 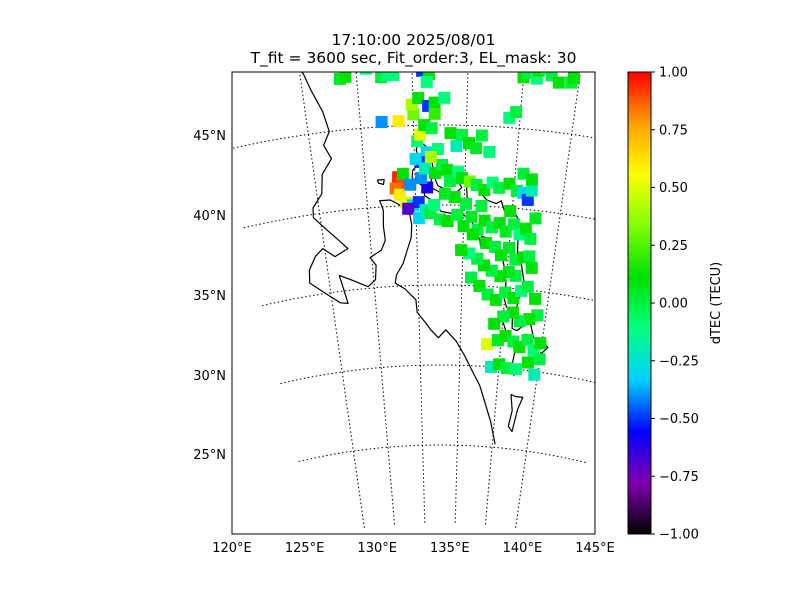 I want to click on longitude-tick-label: 135°E, so click(x=450, y=548).